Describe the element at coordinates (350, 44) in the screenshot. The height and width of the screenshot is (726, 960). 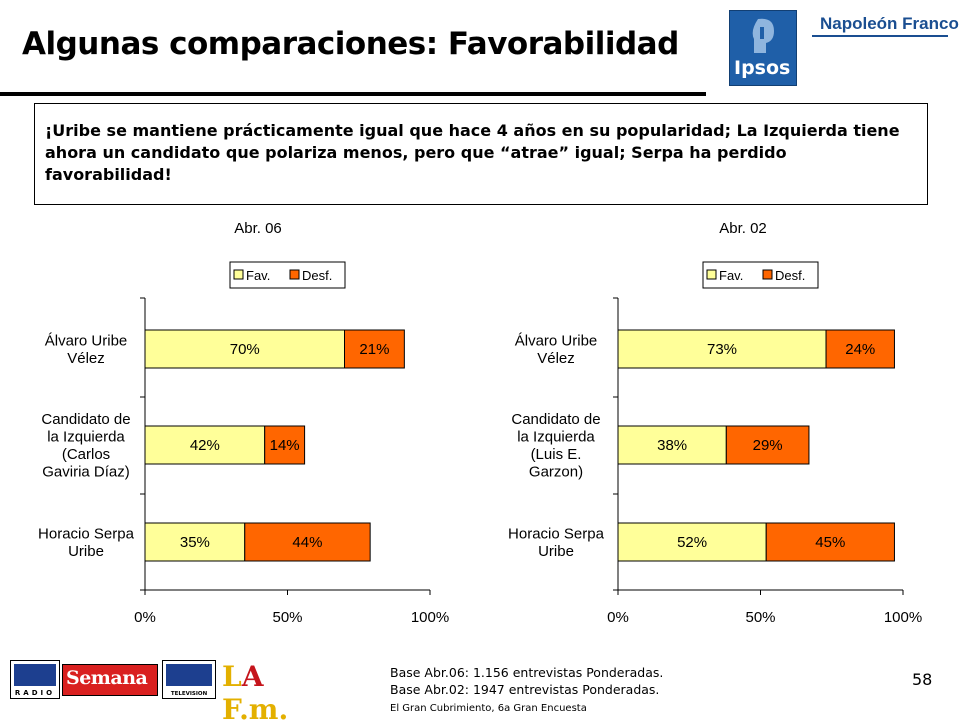
I see `slide-title: Algunas comparaciones: Favorabilidad` at that location.